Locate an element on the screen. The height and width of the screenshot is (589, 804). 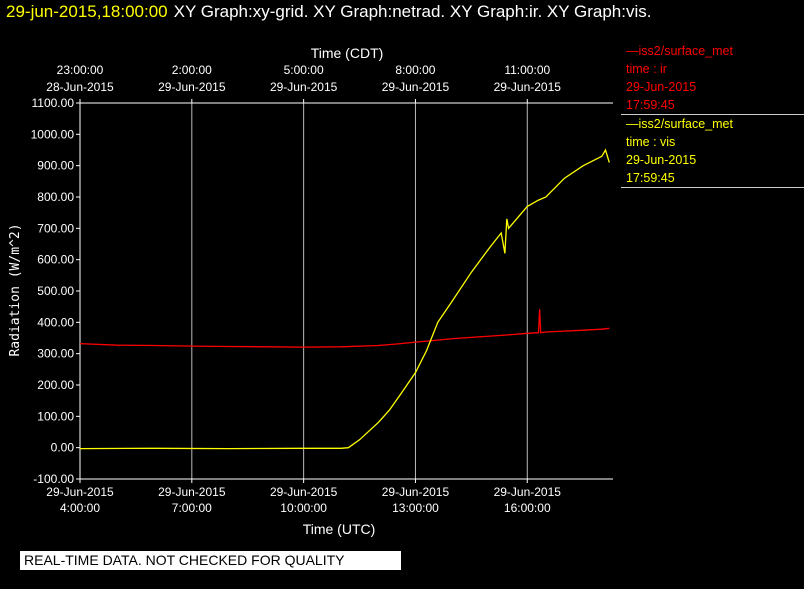
timestamp: 29-jun-2015,18:00:00 is located at coordinates (87, 11).